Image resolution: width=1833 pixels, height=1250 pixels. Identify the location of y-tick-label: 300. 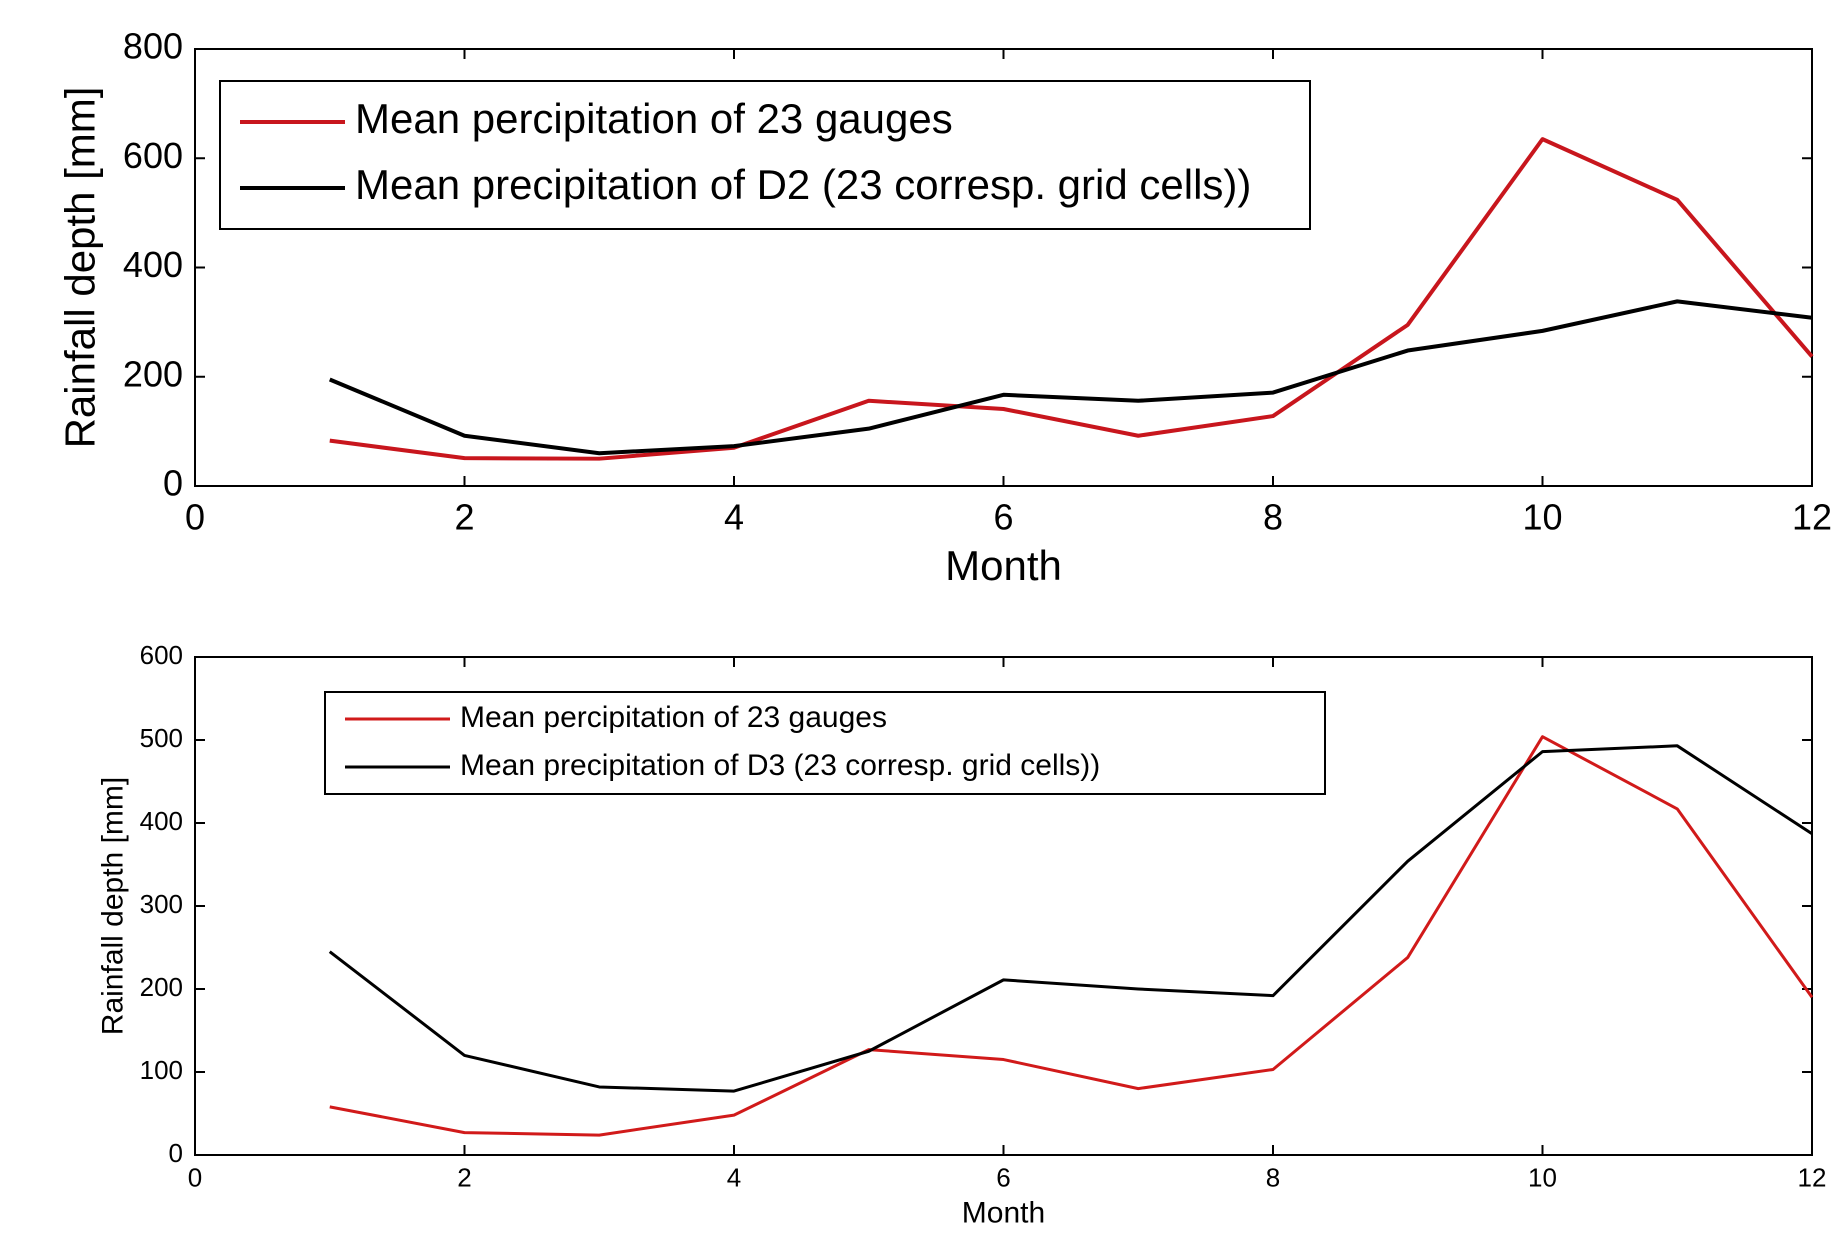
(161, 904).